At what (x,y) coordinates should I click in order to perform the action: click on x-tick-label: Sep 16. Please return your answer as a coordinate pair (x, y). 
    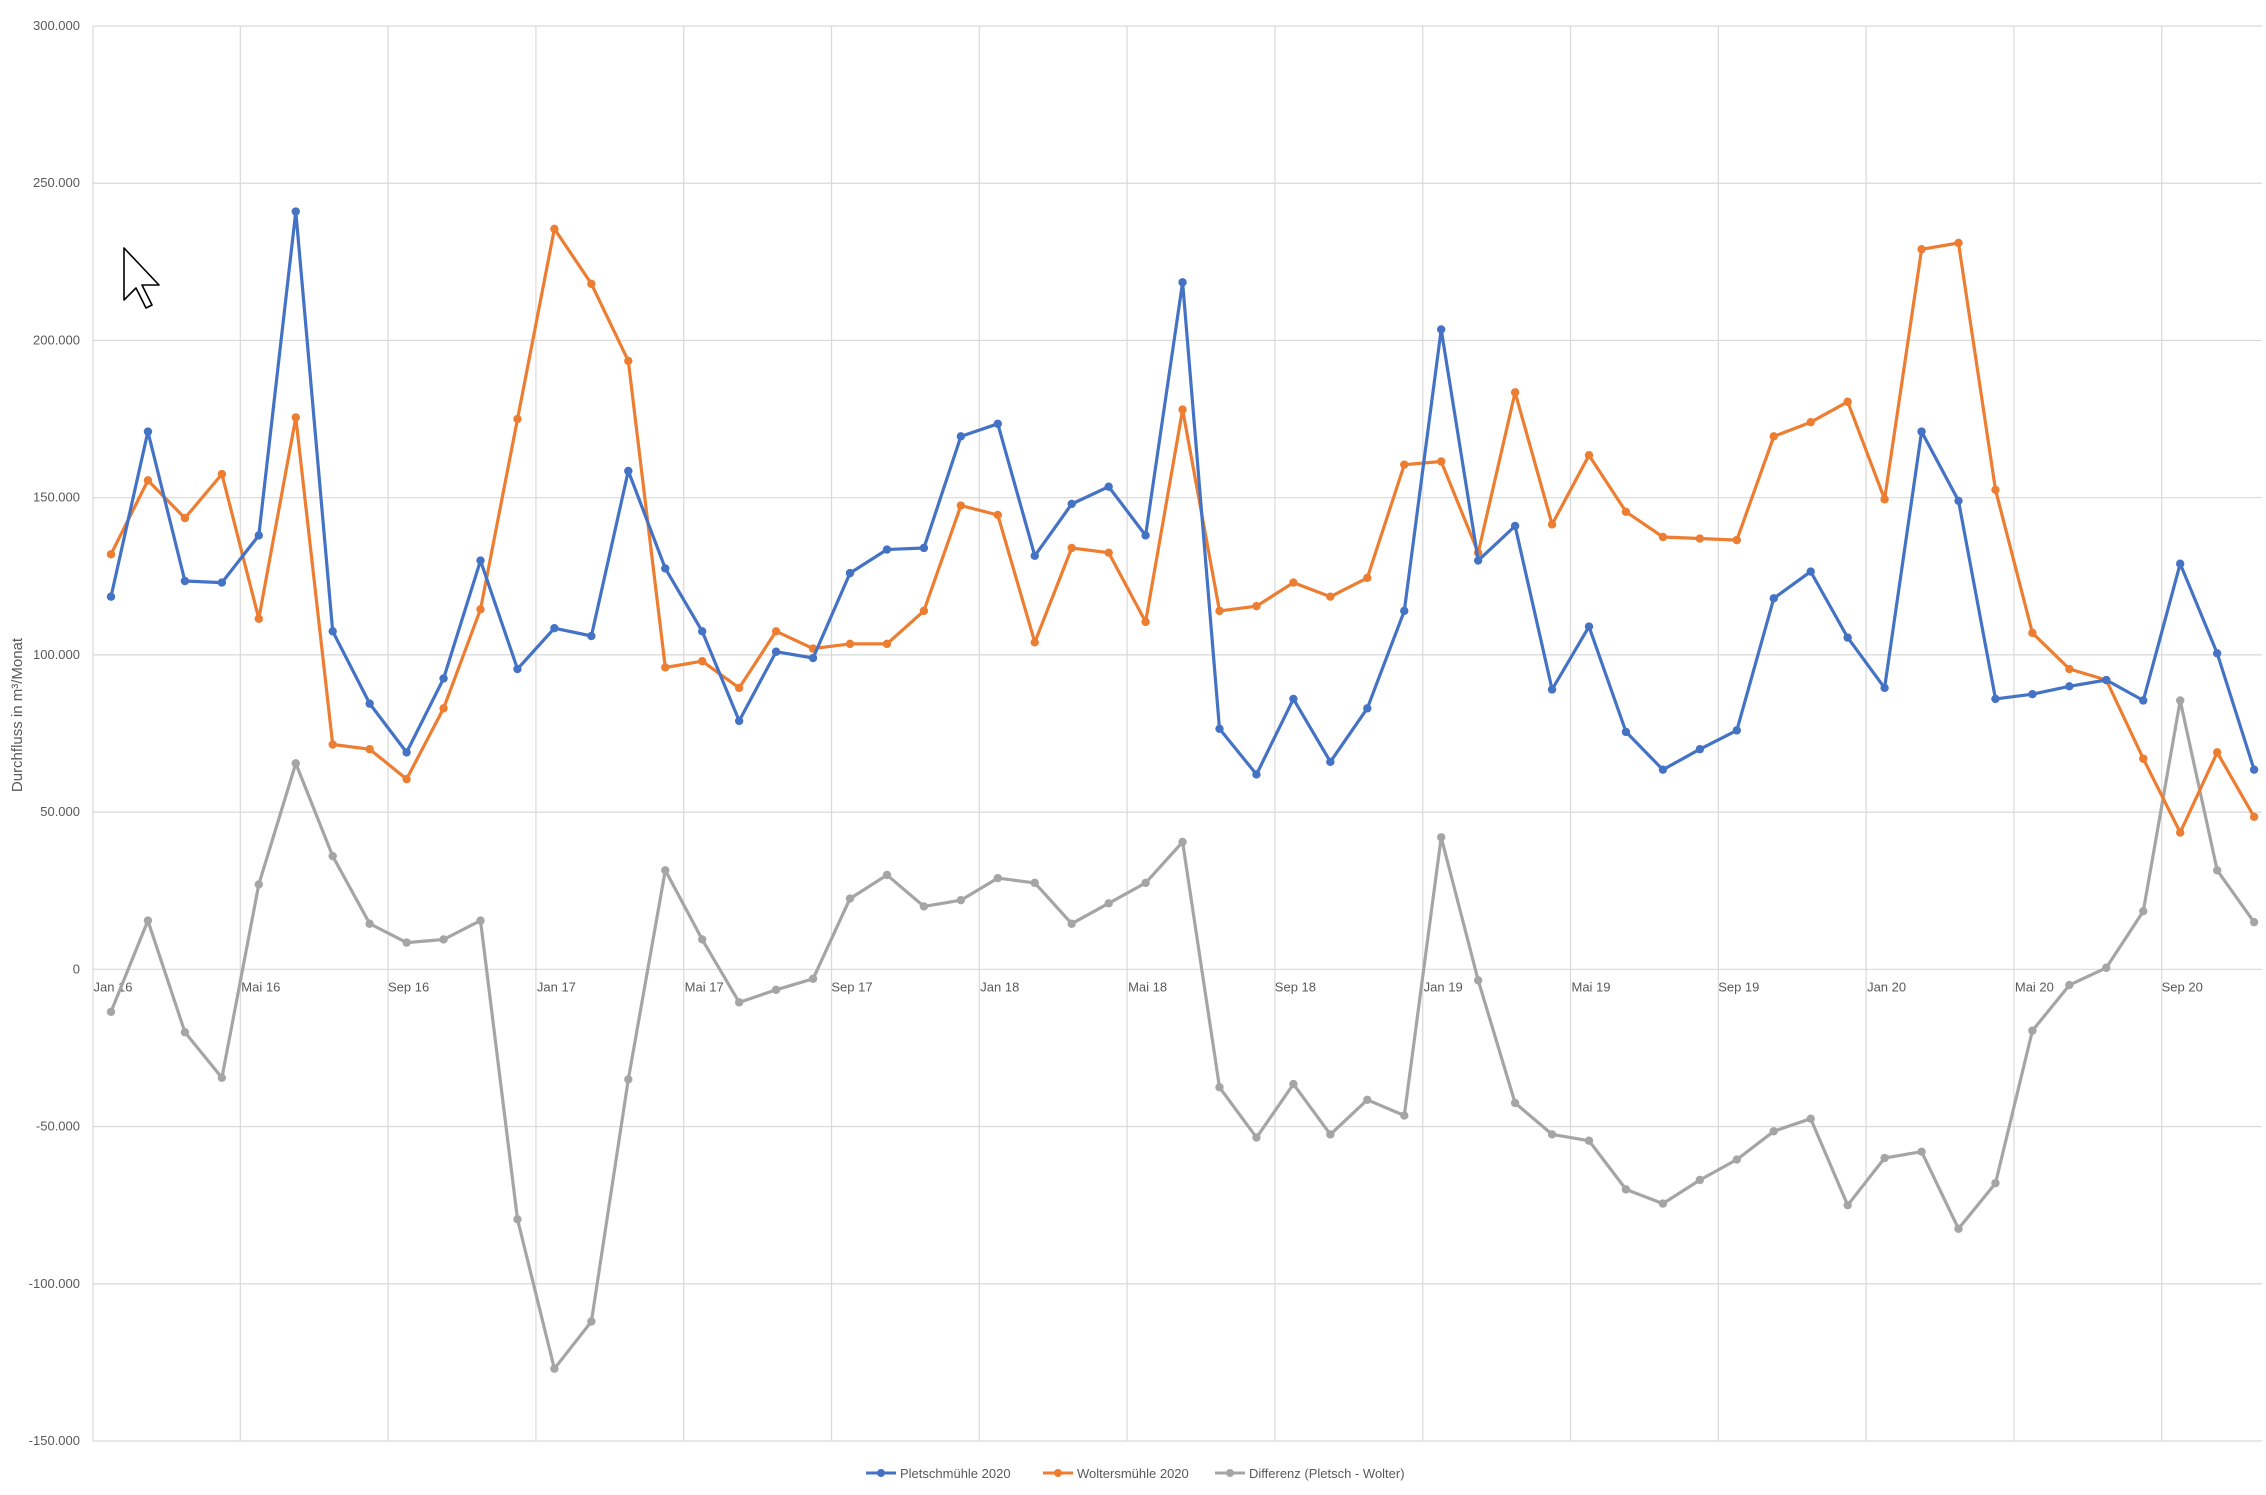
    Looking at the image, I should click on (408, 986).